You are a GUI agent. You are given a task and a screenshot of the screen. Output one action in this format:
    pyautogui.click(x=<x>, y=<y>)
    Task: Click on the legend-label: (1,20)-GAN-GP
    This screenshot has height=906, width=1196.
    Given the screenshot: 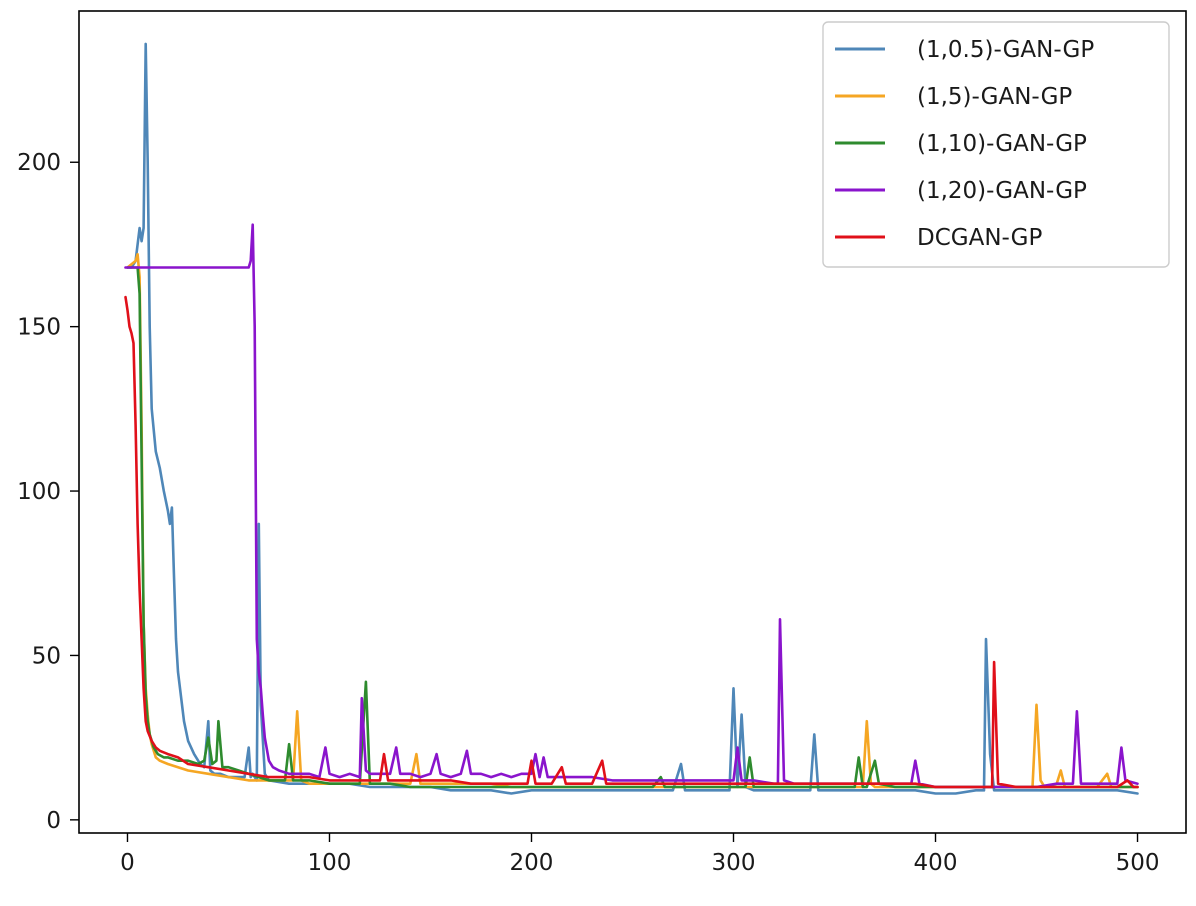 What is the action you would take?
    pyautogui.click(x=1002, y=191)
    